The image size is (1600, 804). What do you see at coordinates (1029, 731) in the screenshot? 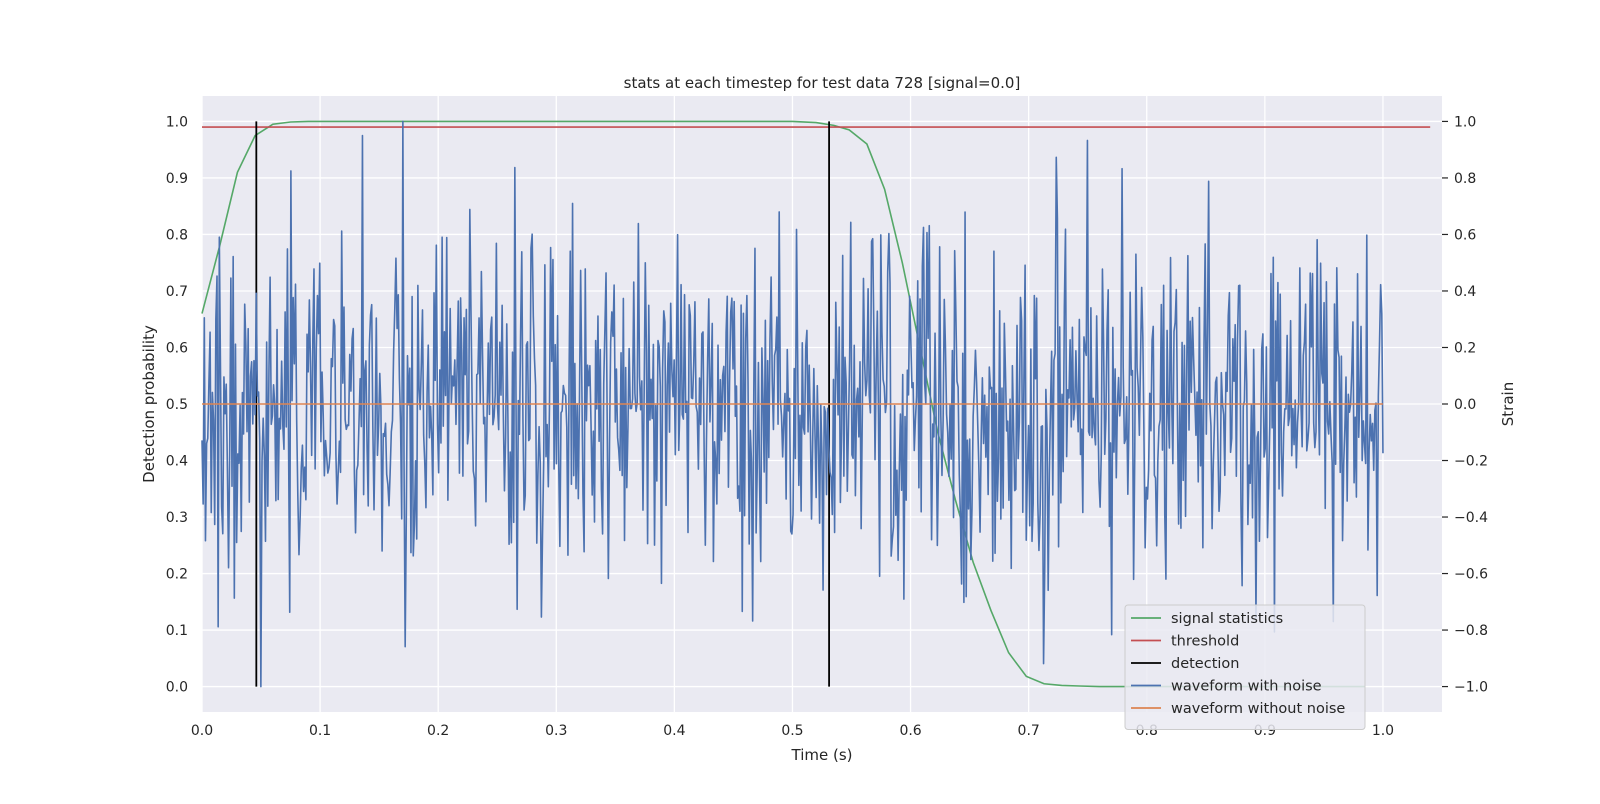
I see `x-tick-label: 0.7` at bounding box center [1029, 731].